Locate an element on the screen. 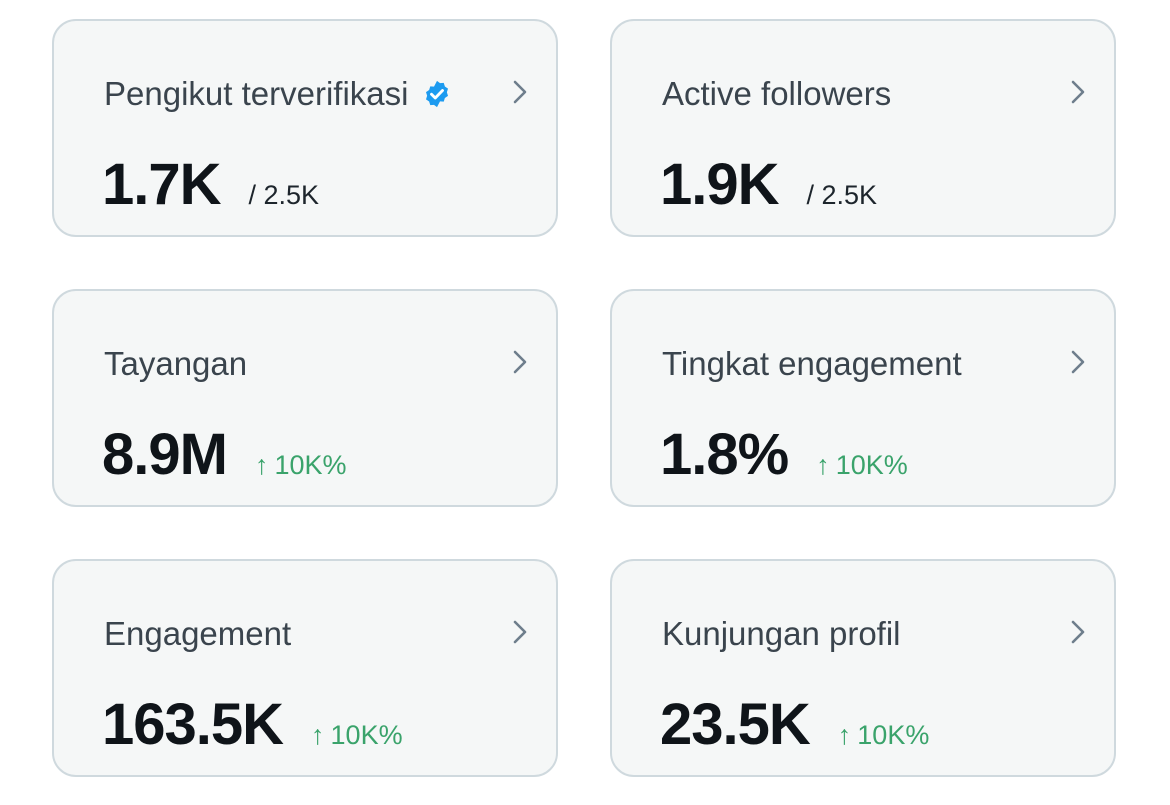 The width and height of the screenshot is (1170, 805). card-engagement-rate: Tingkat engagement 1.8% ↑ 10K% is located at coordinates (863, 398).